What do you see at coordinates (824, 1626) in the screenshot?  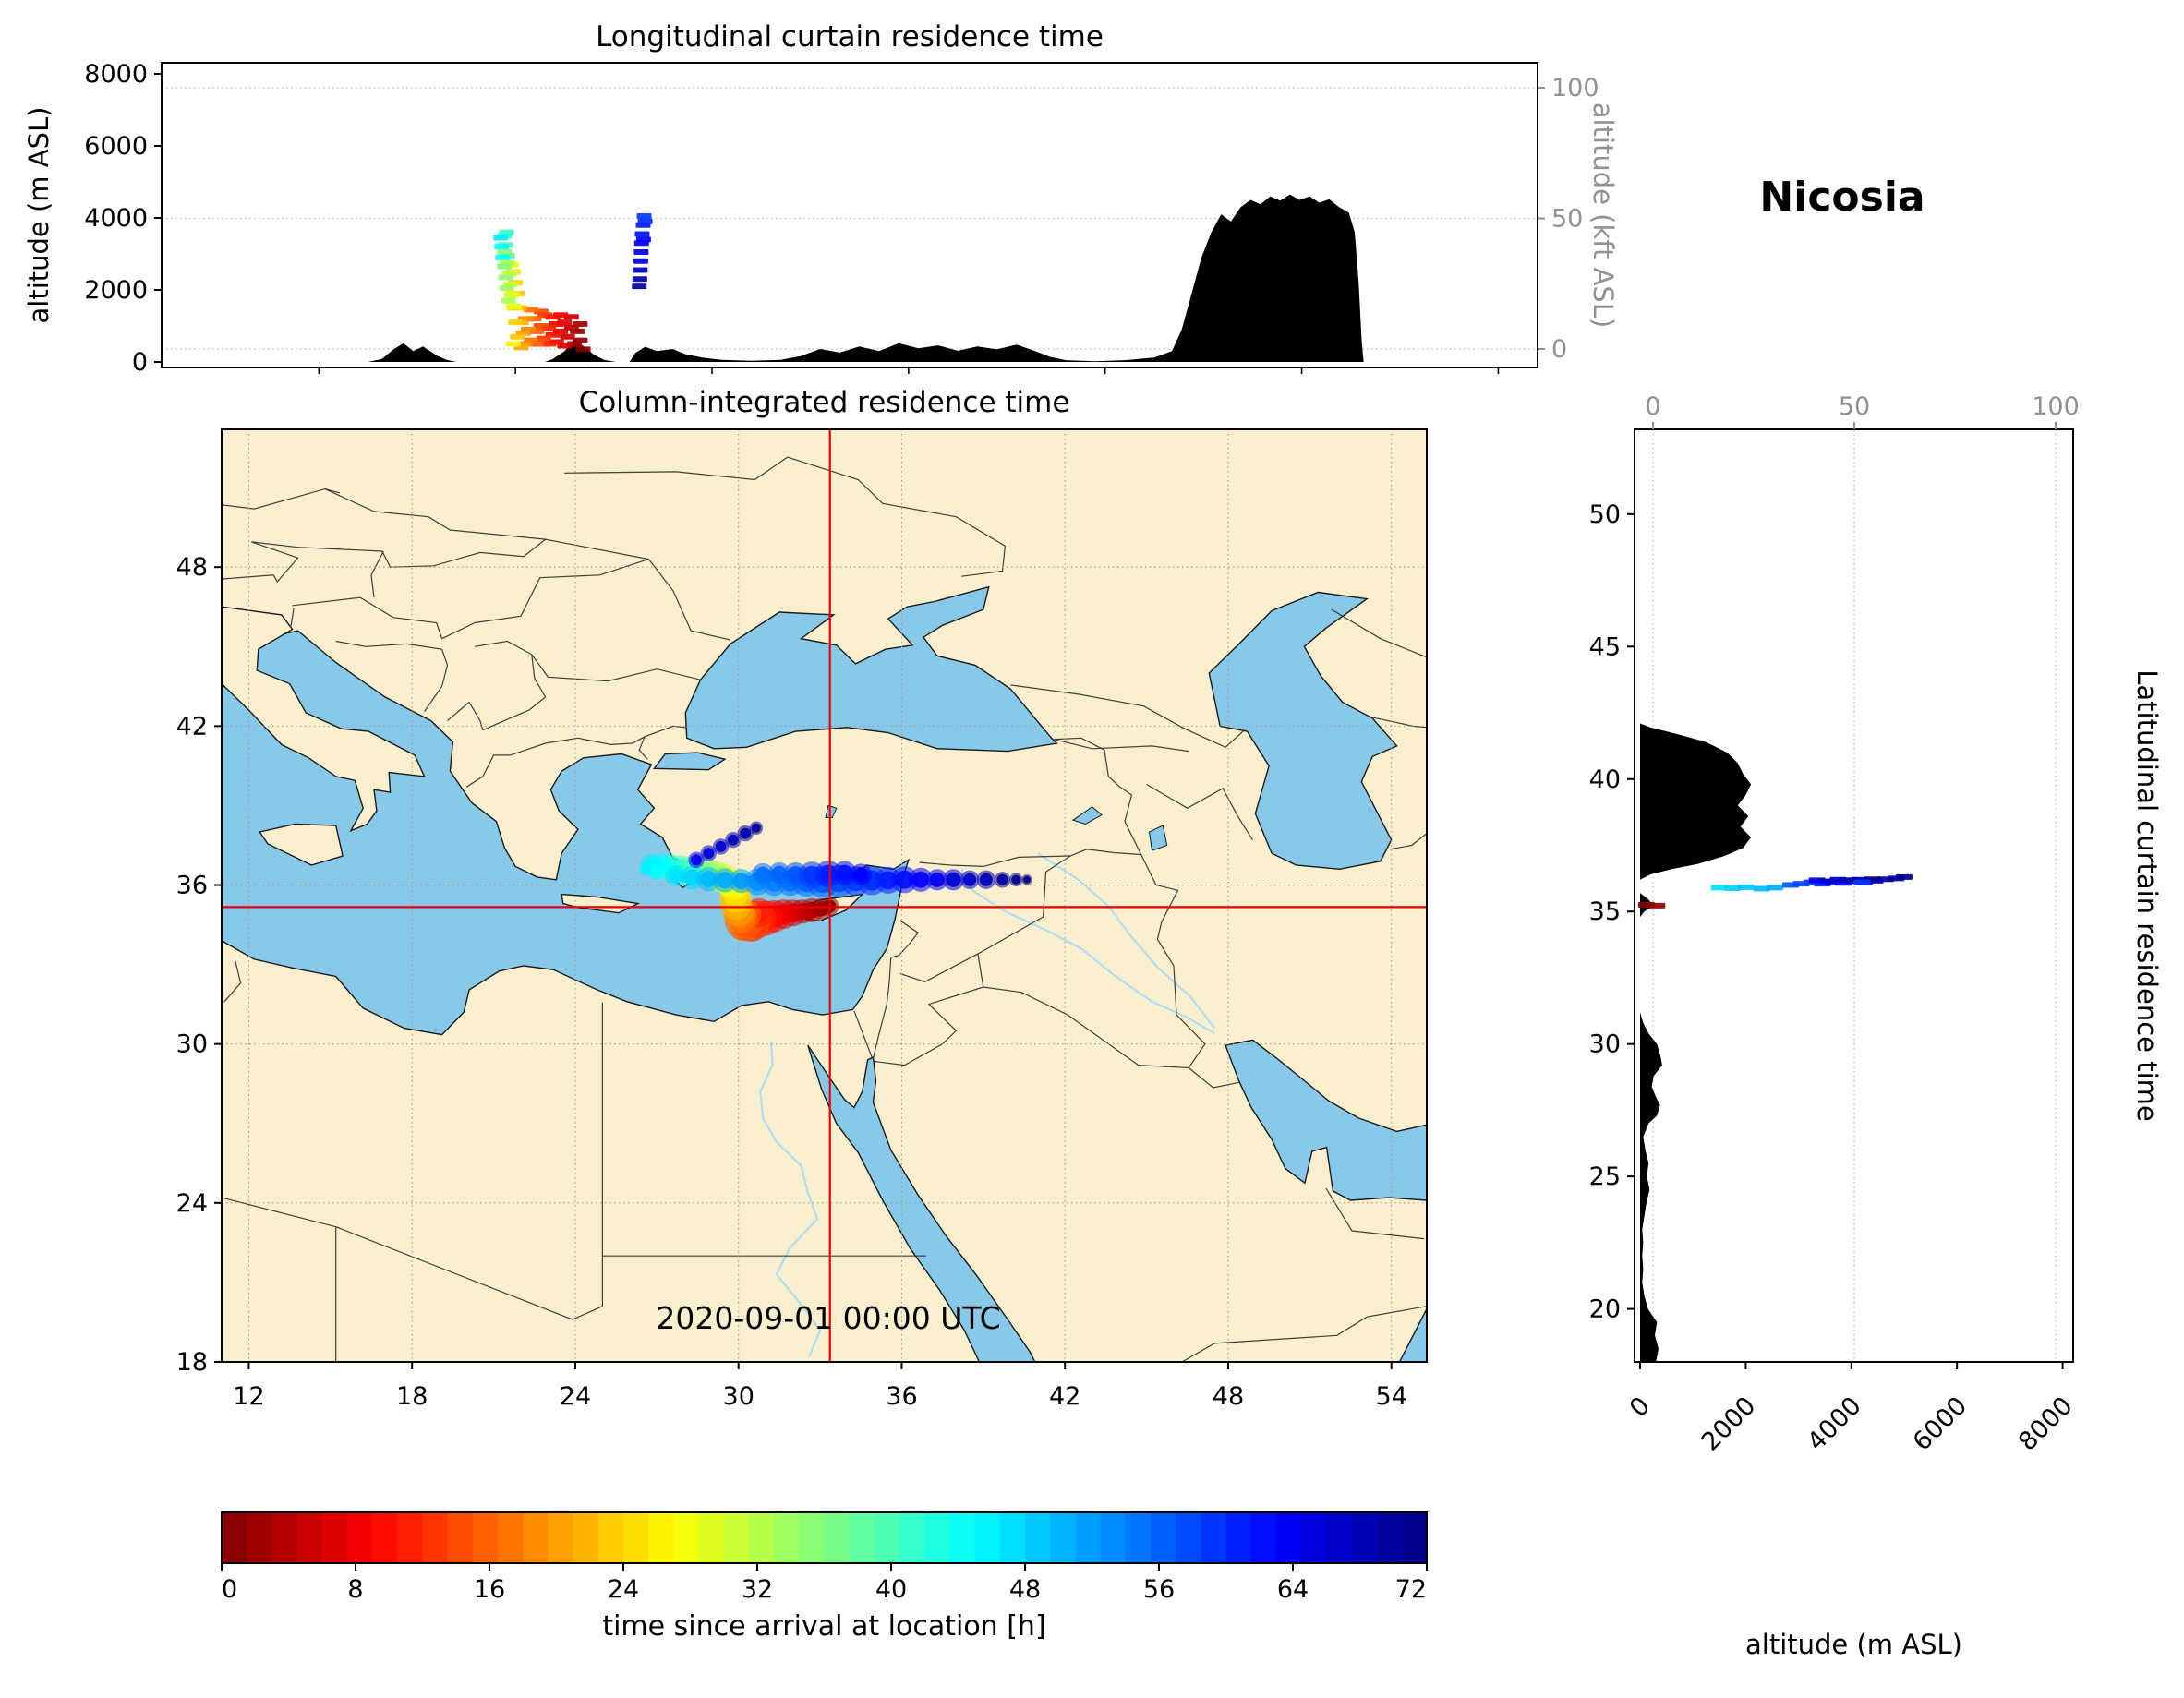 I see `colorbar-label: time since arrival at location [h]` at bounding box center [824, 1626].